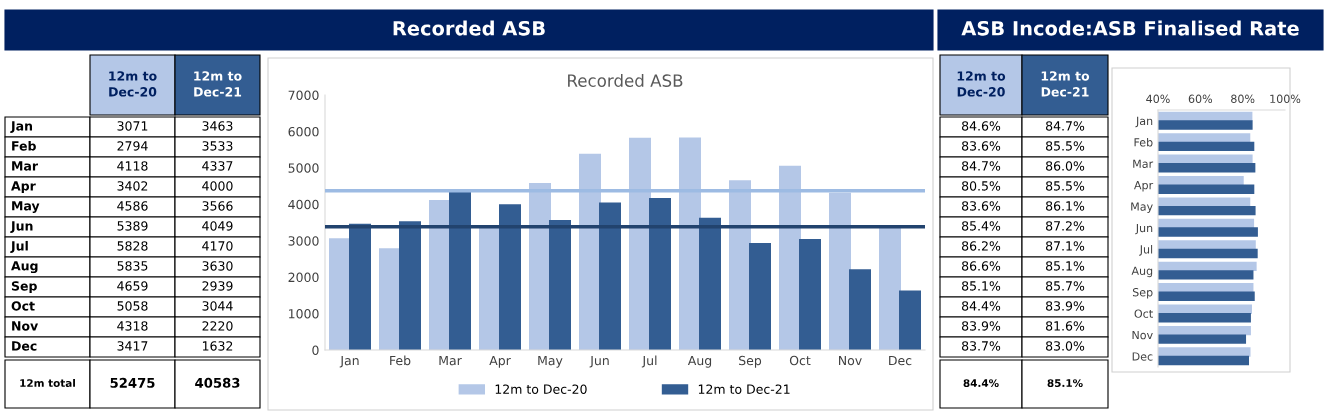 Image resolution: width=1328 pixels, height=411 pixels. What do you see at coordinates (132, 326) in the screenshot?
I see `text: 4318` at bounding box center [132, 326].